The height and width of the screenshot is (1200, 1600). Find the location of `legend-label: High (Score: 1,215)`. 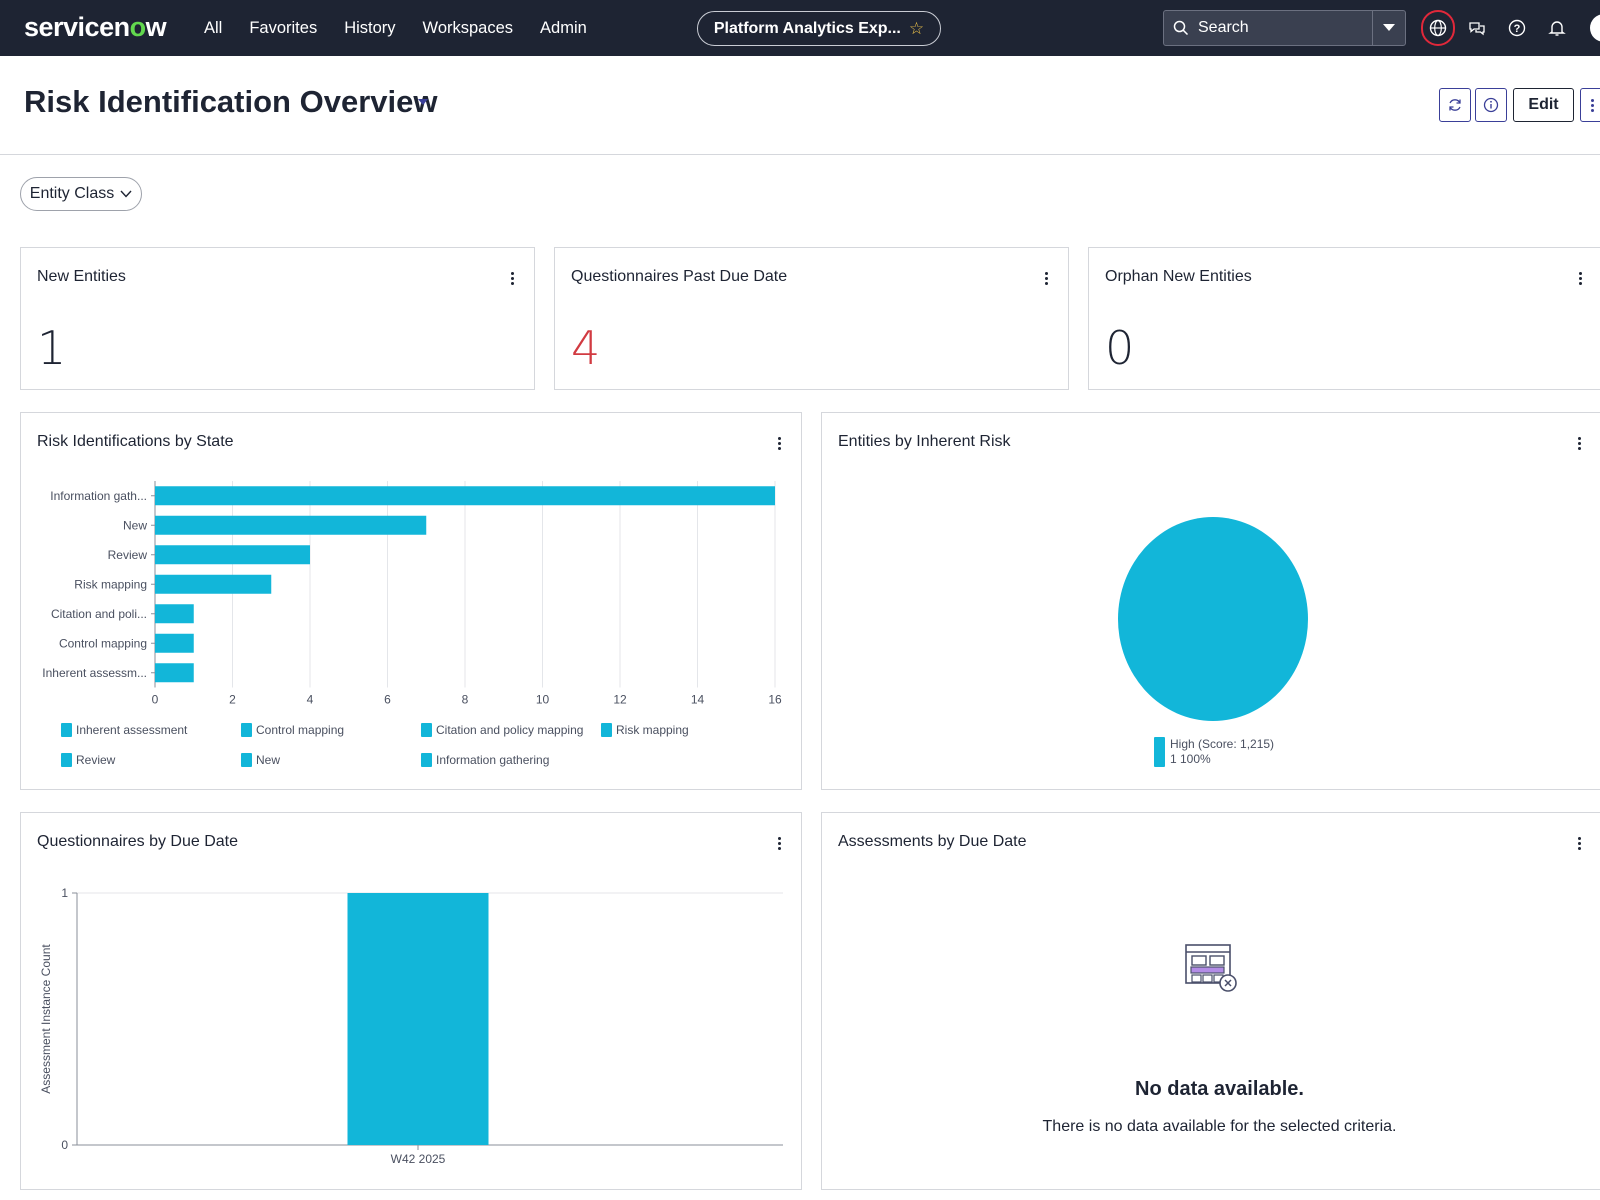

legend-label: High (Score: 1,215) is located at coordinates (1222, 744).